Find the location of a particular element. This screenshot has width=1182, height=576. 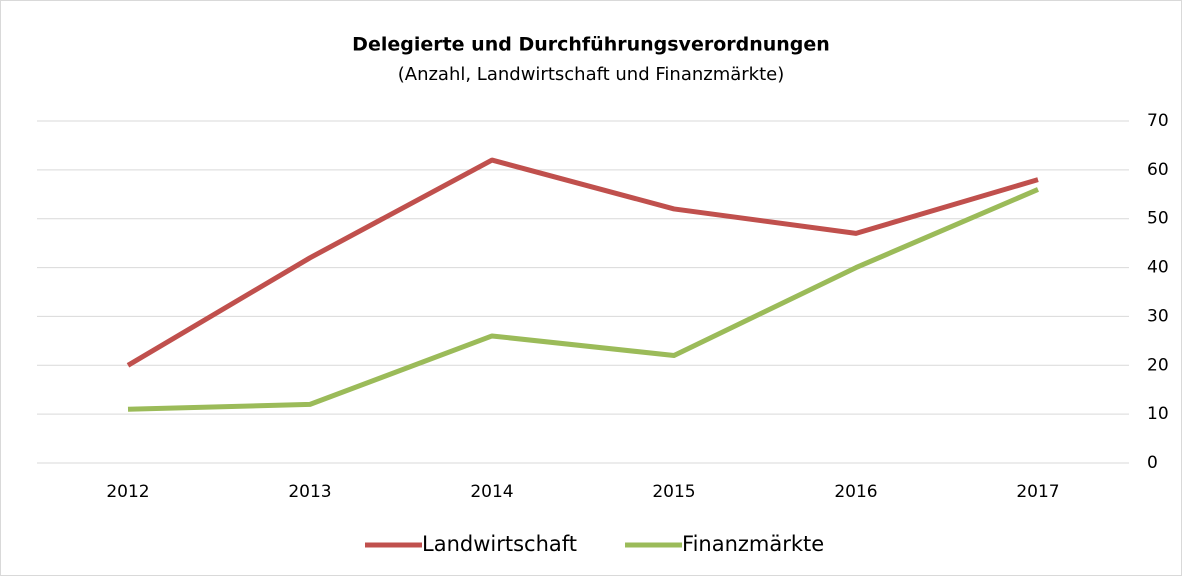

y-tick-label: 30 is located at coordinates (1158, 316).